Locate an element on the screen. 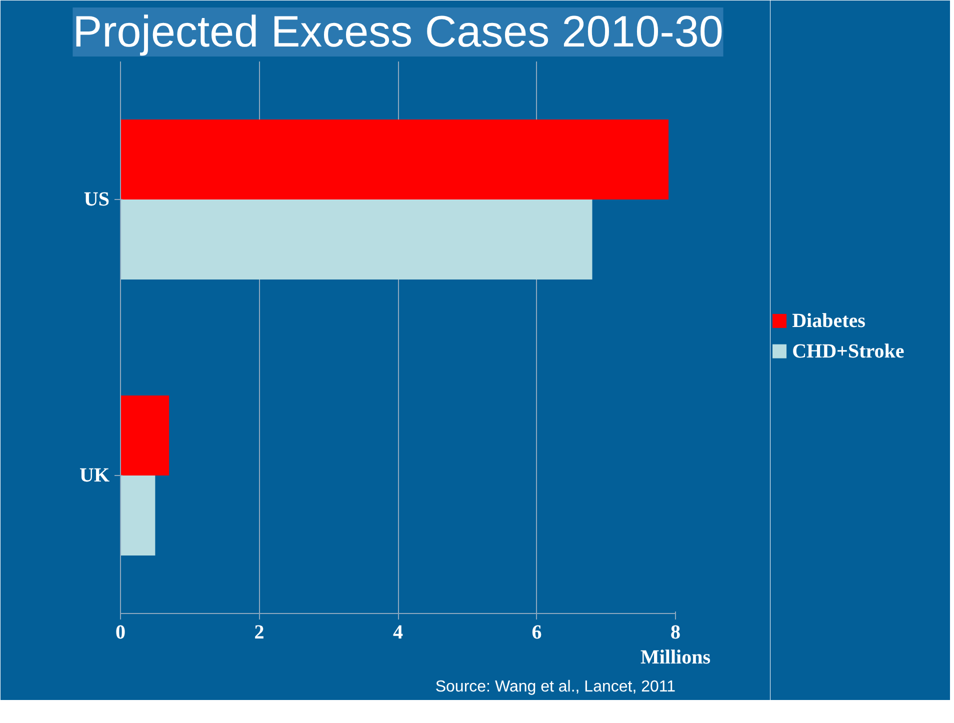 Image resolution: width=954 pixels, height=723 pixels. x-axis-title: Millions is located at coordinates (675, 657).